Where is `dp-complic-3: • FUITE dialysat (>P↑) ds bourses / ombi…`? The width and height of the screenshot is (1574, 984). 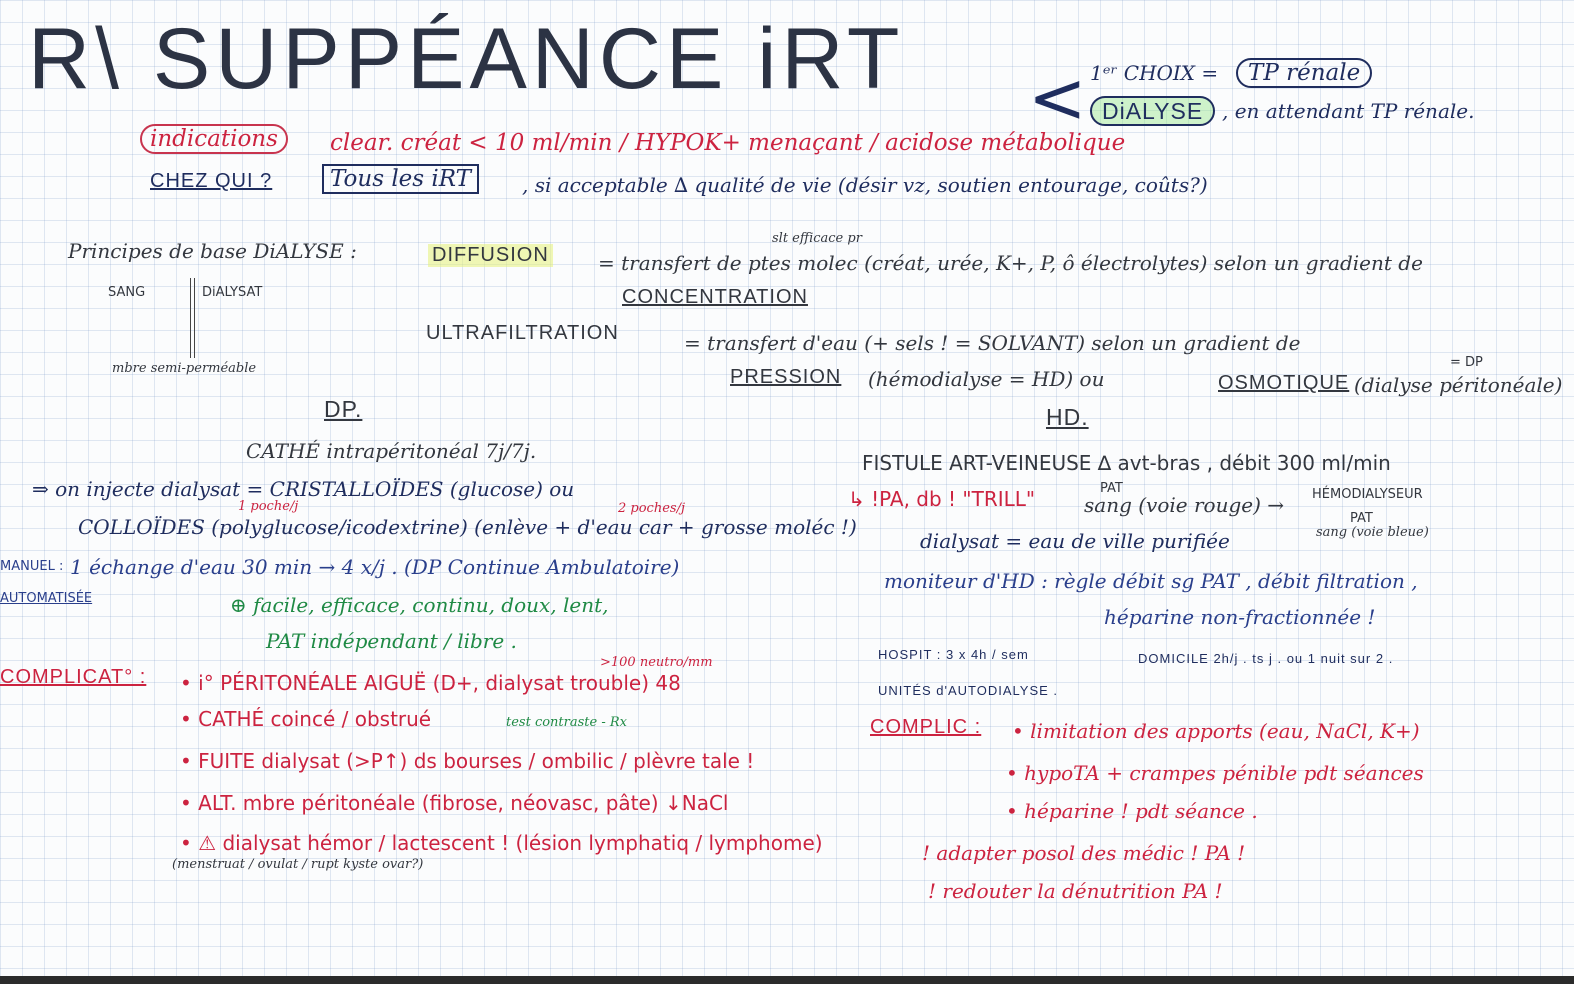
dp-complic-3: • FUITE dialysat (>P↑) ds bourses / ombi… is located at coordinates (467, 761).